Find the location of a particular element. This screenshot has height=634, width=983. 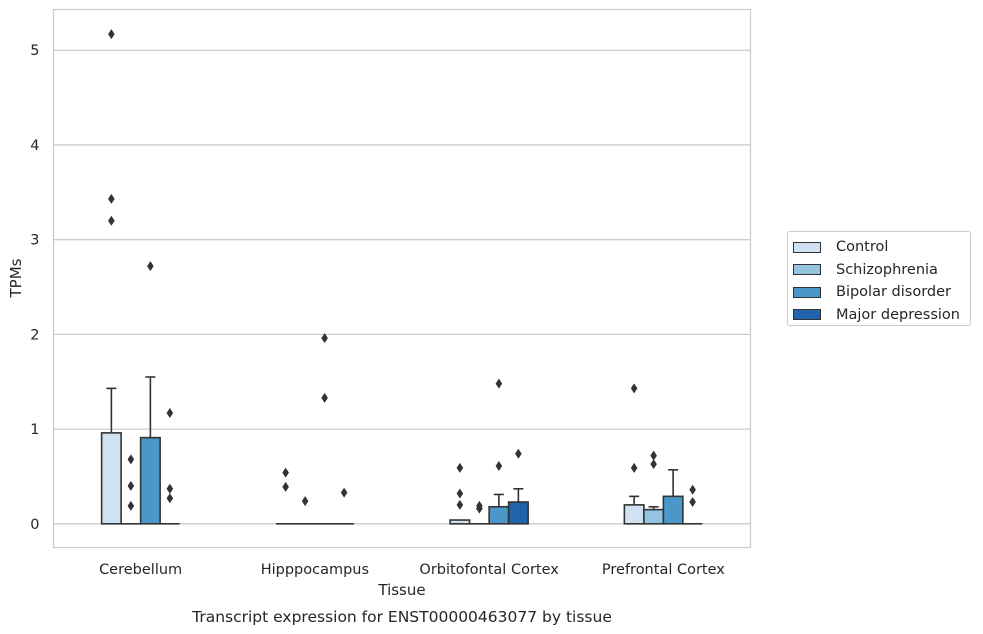

legend-label: Control is located at coordinates (862, 247).